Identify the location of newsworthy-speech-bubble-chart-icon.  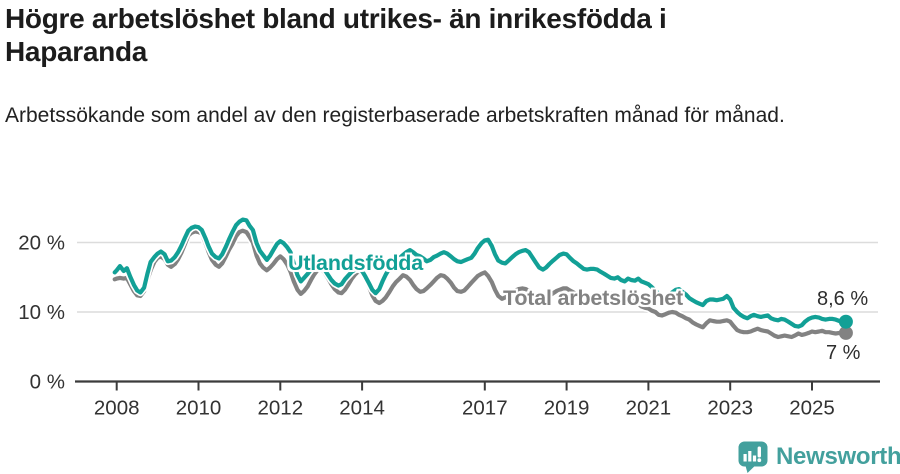
(753, 457).